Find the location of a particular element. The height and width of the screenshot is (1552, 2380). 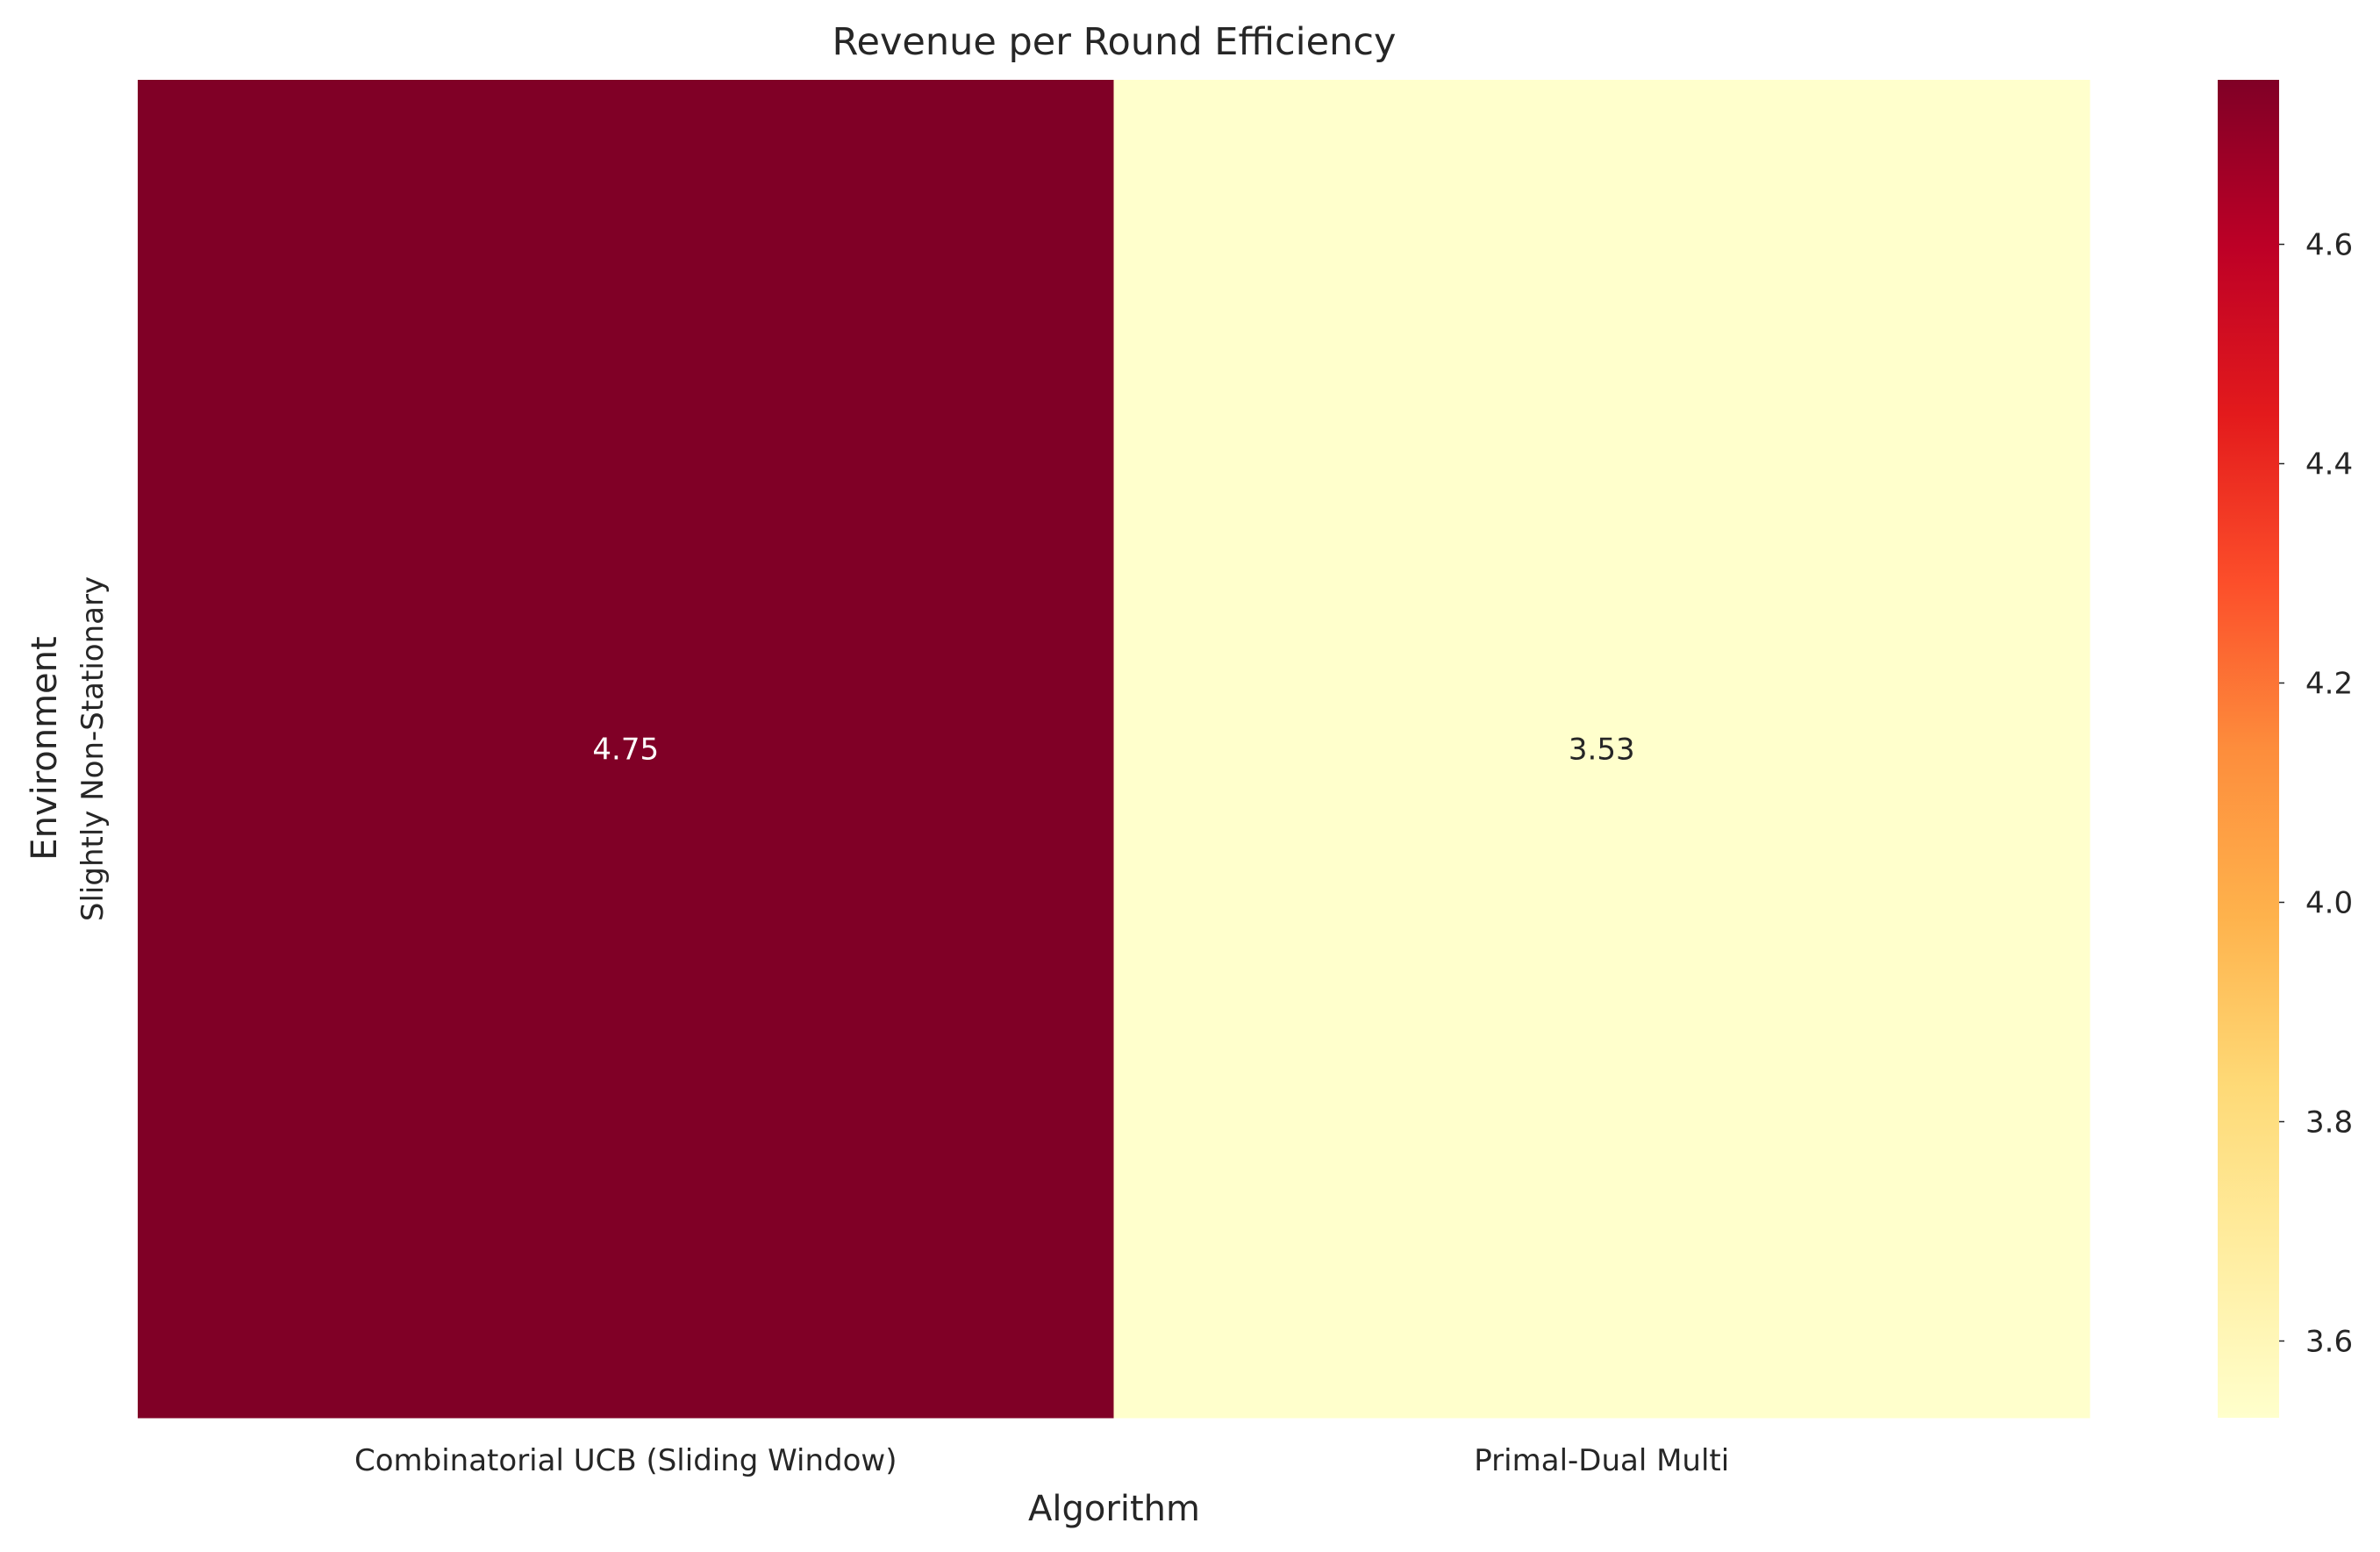

colorbar-tick-label: 3.8 is located at coordinates (2329, 1123).